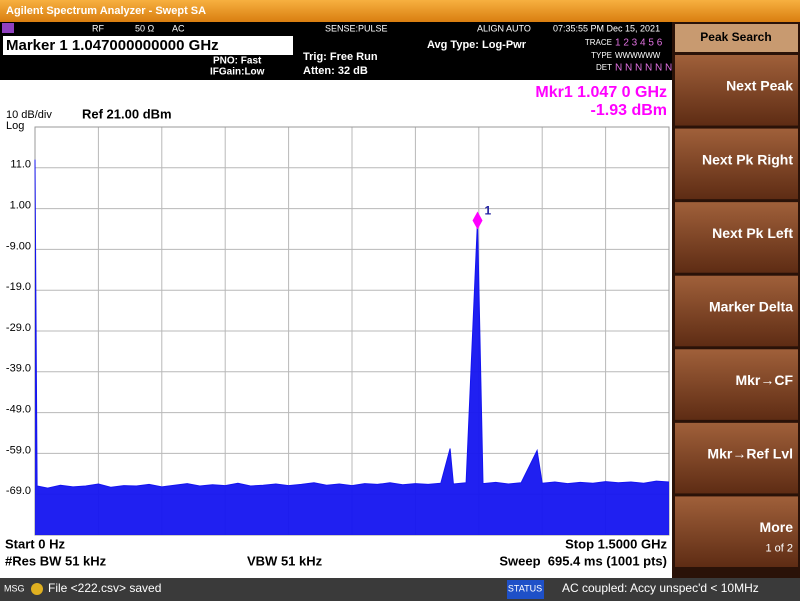  Describe the element at coordinates (20, 165) in the screenshot. I see `y-tick-label: 11.0` at that location.